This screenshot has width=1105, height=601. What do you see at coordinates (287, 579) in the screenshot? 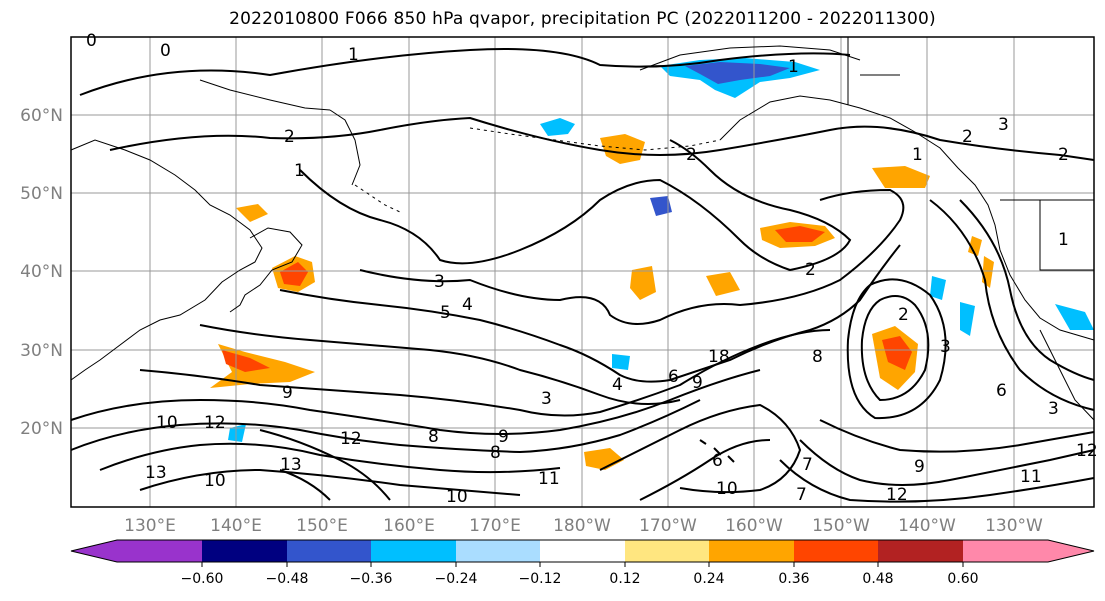
I see `colorbar-tick-label: −0.48` at bounding box center [287, 579].